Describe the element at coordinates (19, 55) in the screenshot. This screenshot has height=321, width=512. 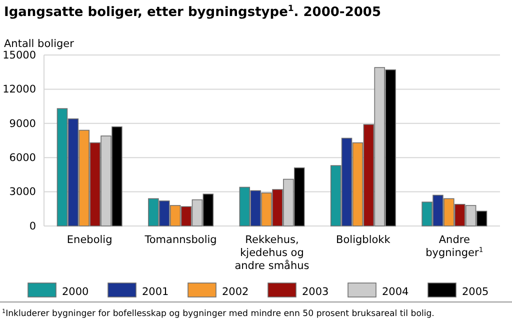
I see `y-tick-label: 15000` at that location.